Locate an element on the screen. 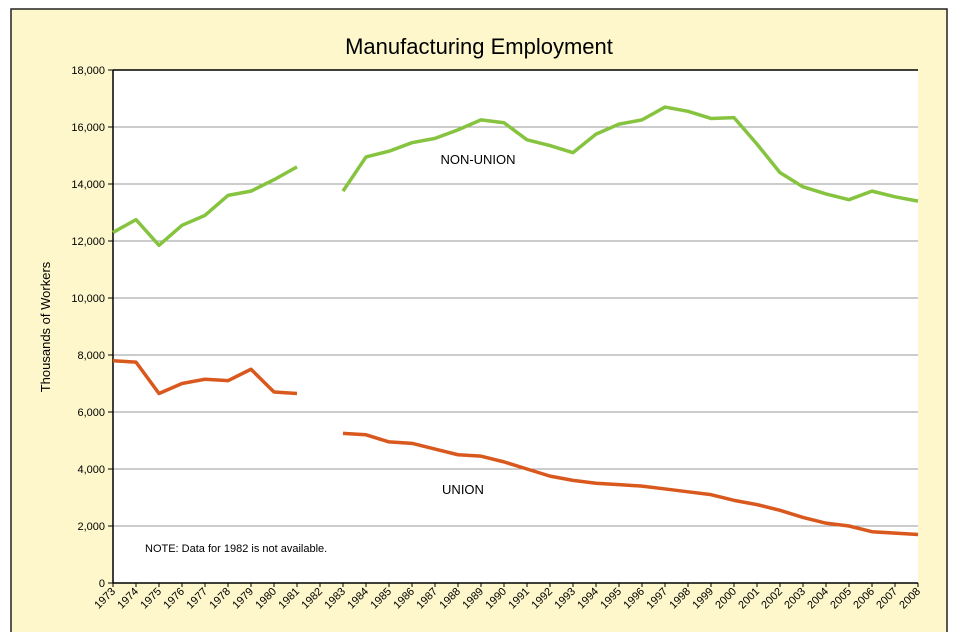 The image size is (959, 637). series-label: NON-UNION is located at coordinates (477, 159).